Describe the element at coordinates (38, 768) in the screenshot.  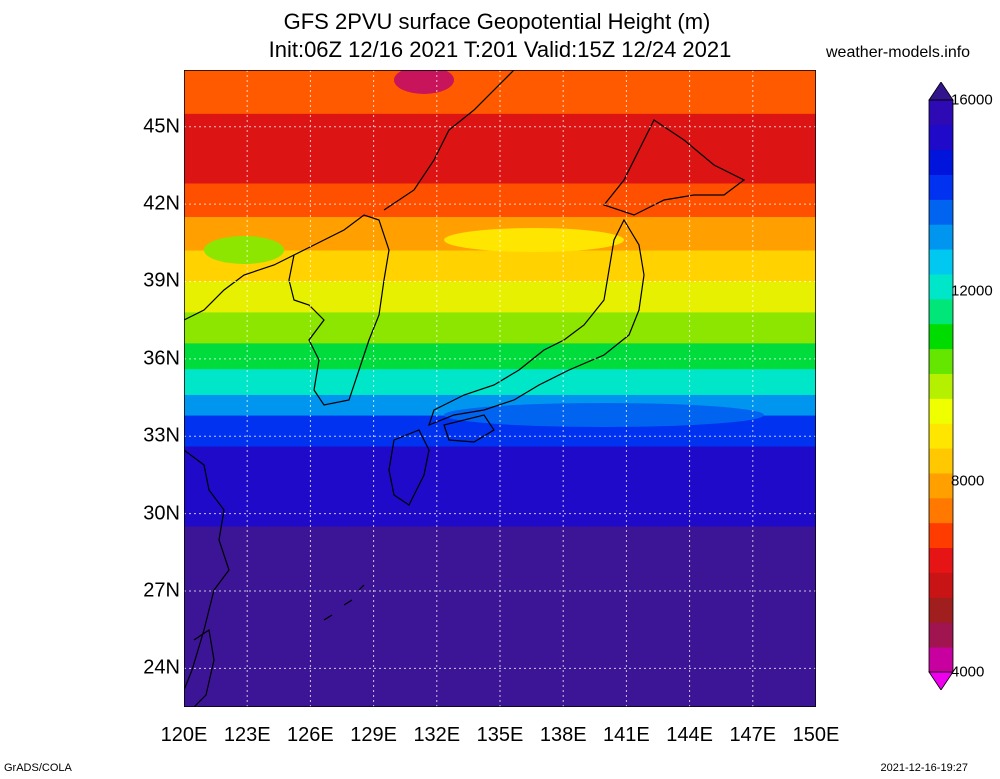
I see `footer-software: GrADS/COLA` at that location.